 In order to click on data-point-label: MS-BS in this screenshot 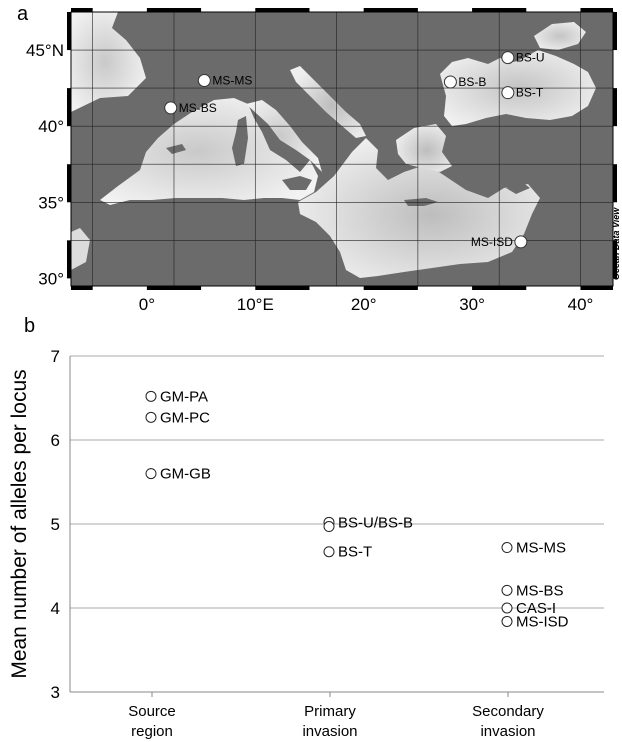, I will do `click(540, 590)`.